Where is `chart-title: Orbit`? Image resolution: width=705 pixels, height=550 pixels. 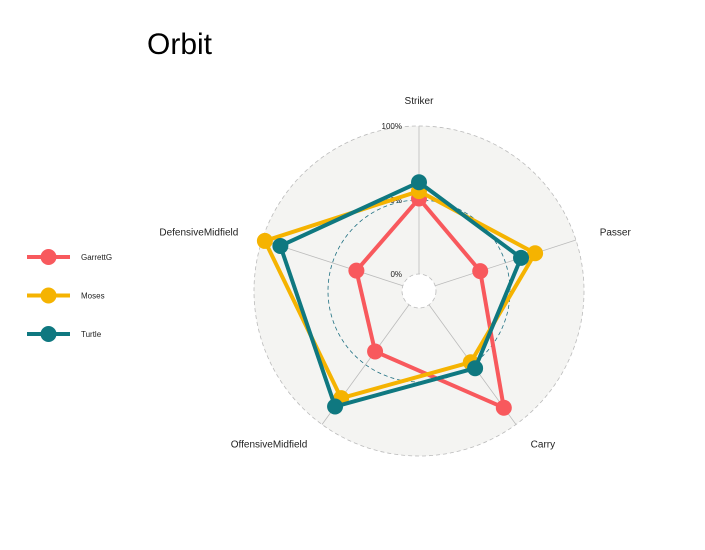
chart-title: Orbit is located at coordinates (180, 44).